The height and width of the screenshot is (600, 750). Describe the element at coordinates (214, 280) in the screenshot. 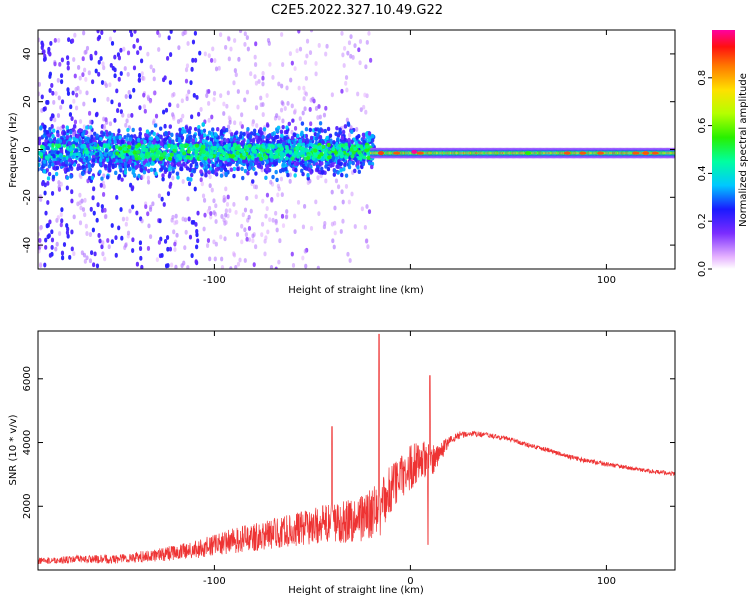

I see `x-tick-label: -100` at that location.